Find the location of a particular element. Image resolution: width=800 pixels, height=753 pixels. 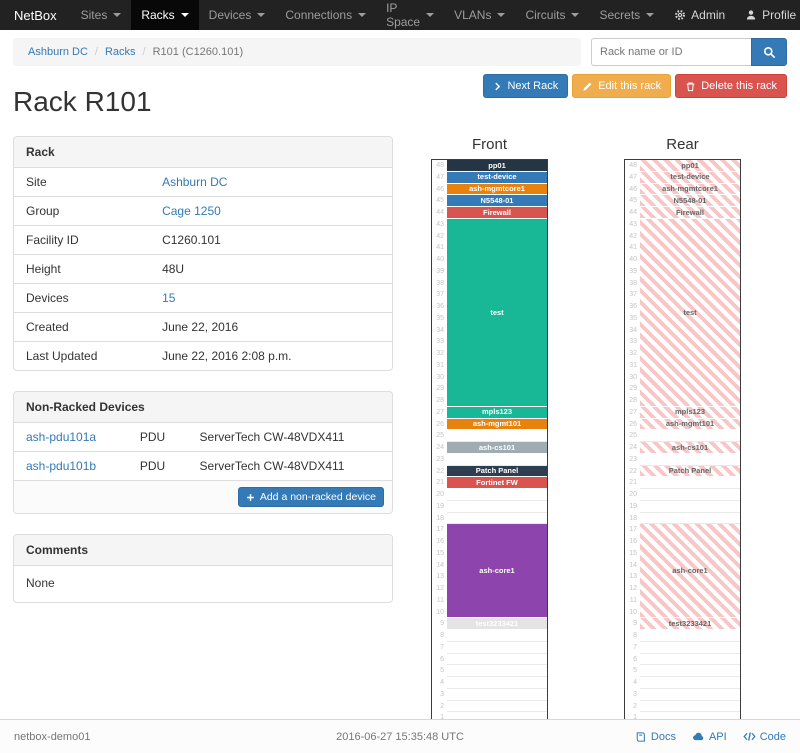

device-link-ash-pdu101b: ash-pdu101b is located at coordinates (61, 466).